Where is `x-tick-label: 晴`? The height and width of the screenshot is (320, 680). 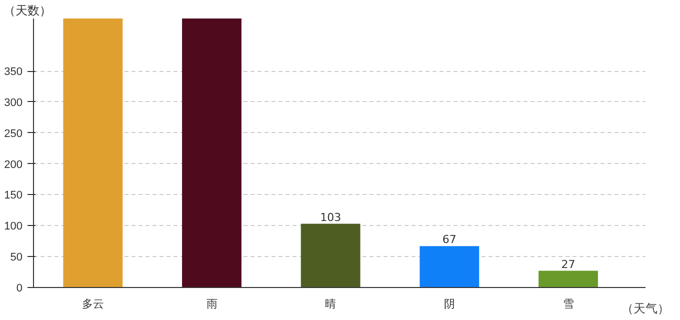
x-tick-label: 晴 is located at coordinates (330, 304).